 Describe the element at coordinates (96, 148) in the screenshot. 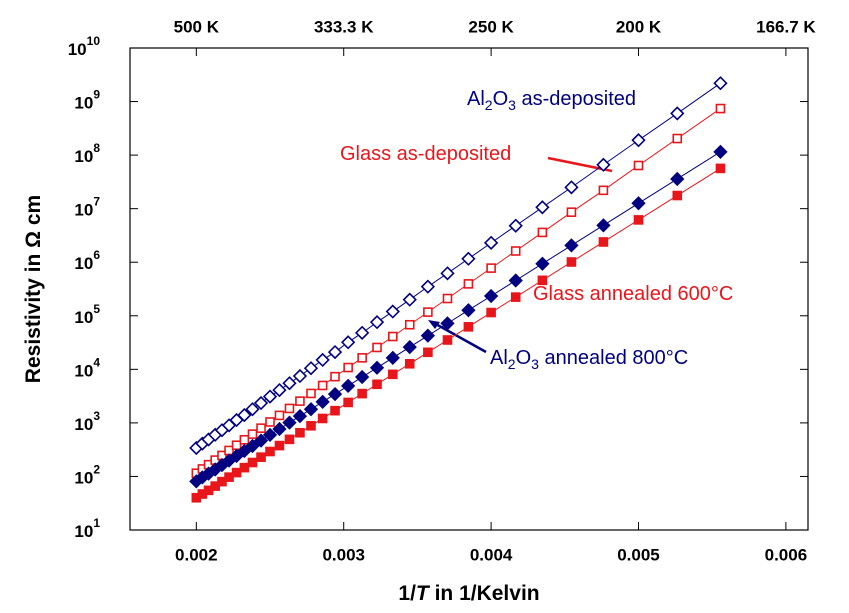

I see `y-tick-exponent: 8` at that location.